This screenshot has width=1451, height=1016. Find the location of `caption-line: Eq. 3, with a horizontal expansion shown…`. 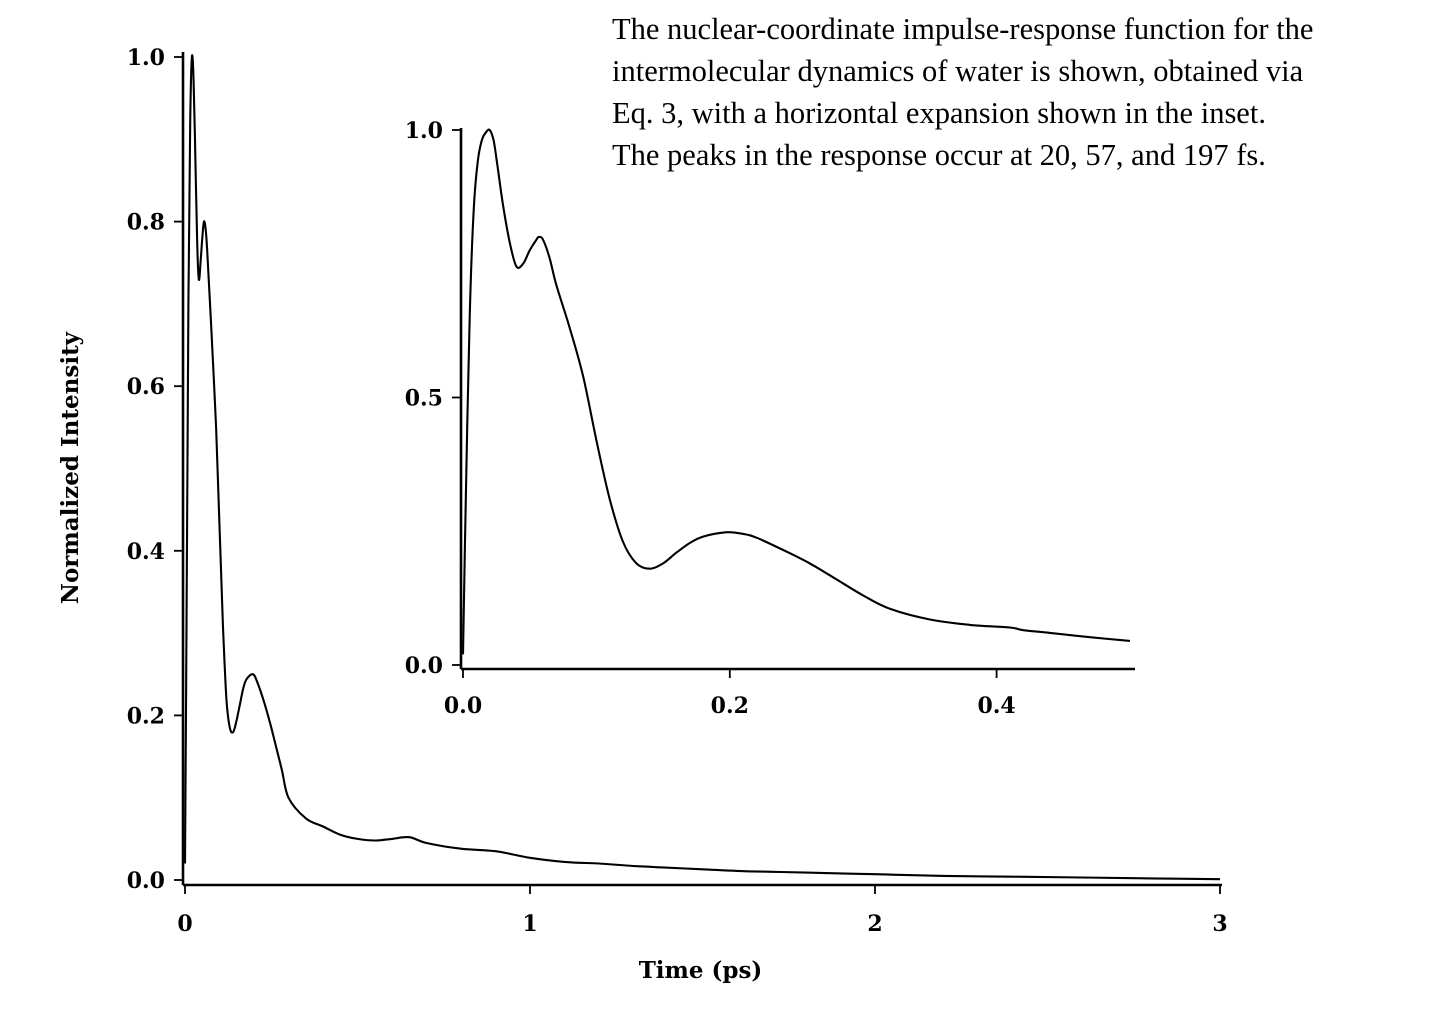

caption-line: Eq. 3, with a horizontal expansion shown… is located at coordinates (939, 113).